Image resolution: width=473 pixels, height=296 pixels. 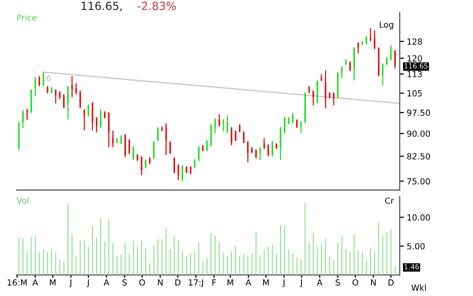 What do you see at coordinates (48, 78) in the screenshot?
I see `annotation: 6` at bounding box center [48, 78].